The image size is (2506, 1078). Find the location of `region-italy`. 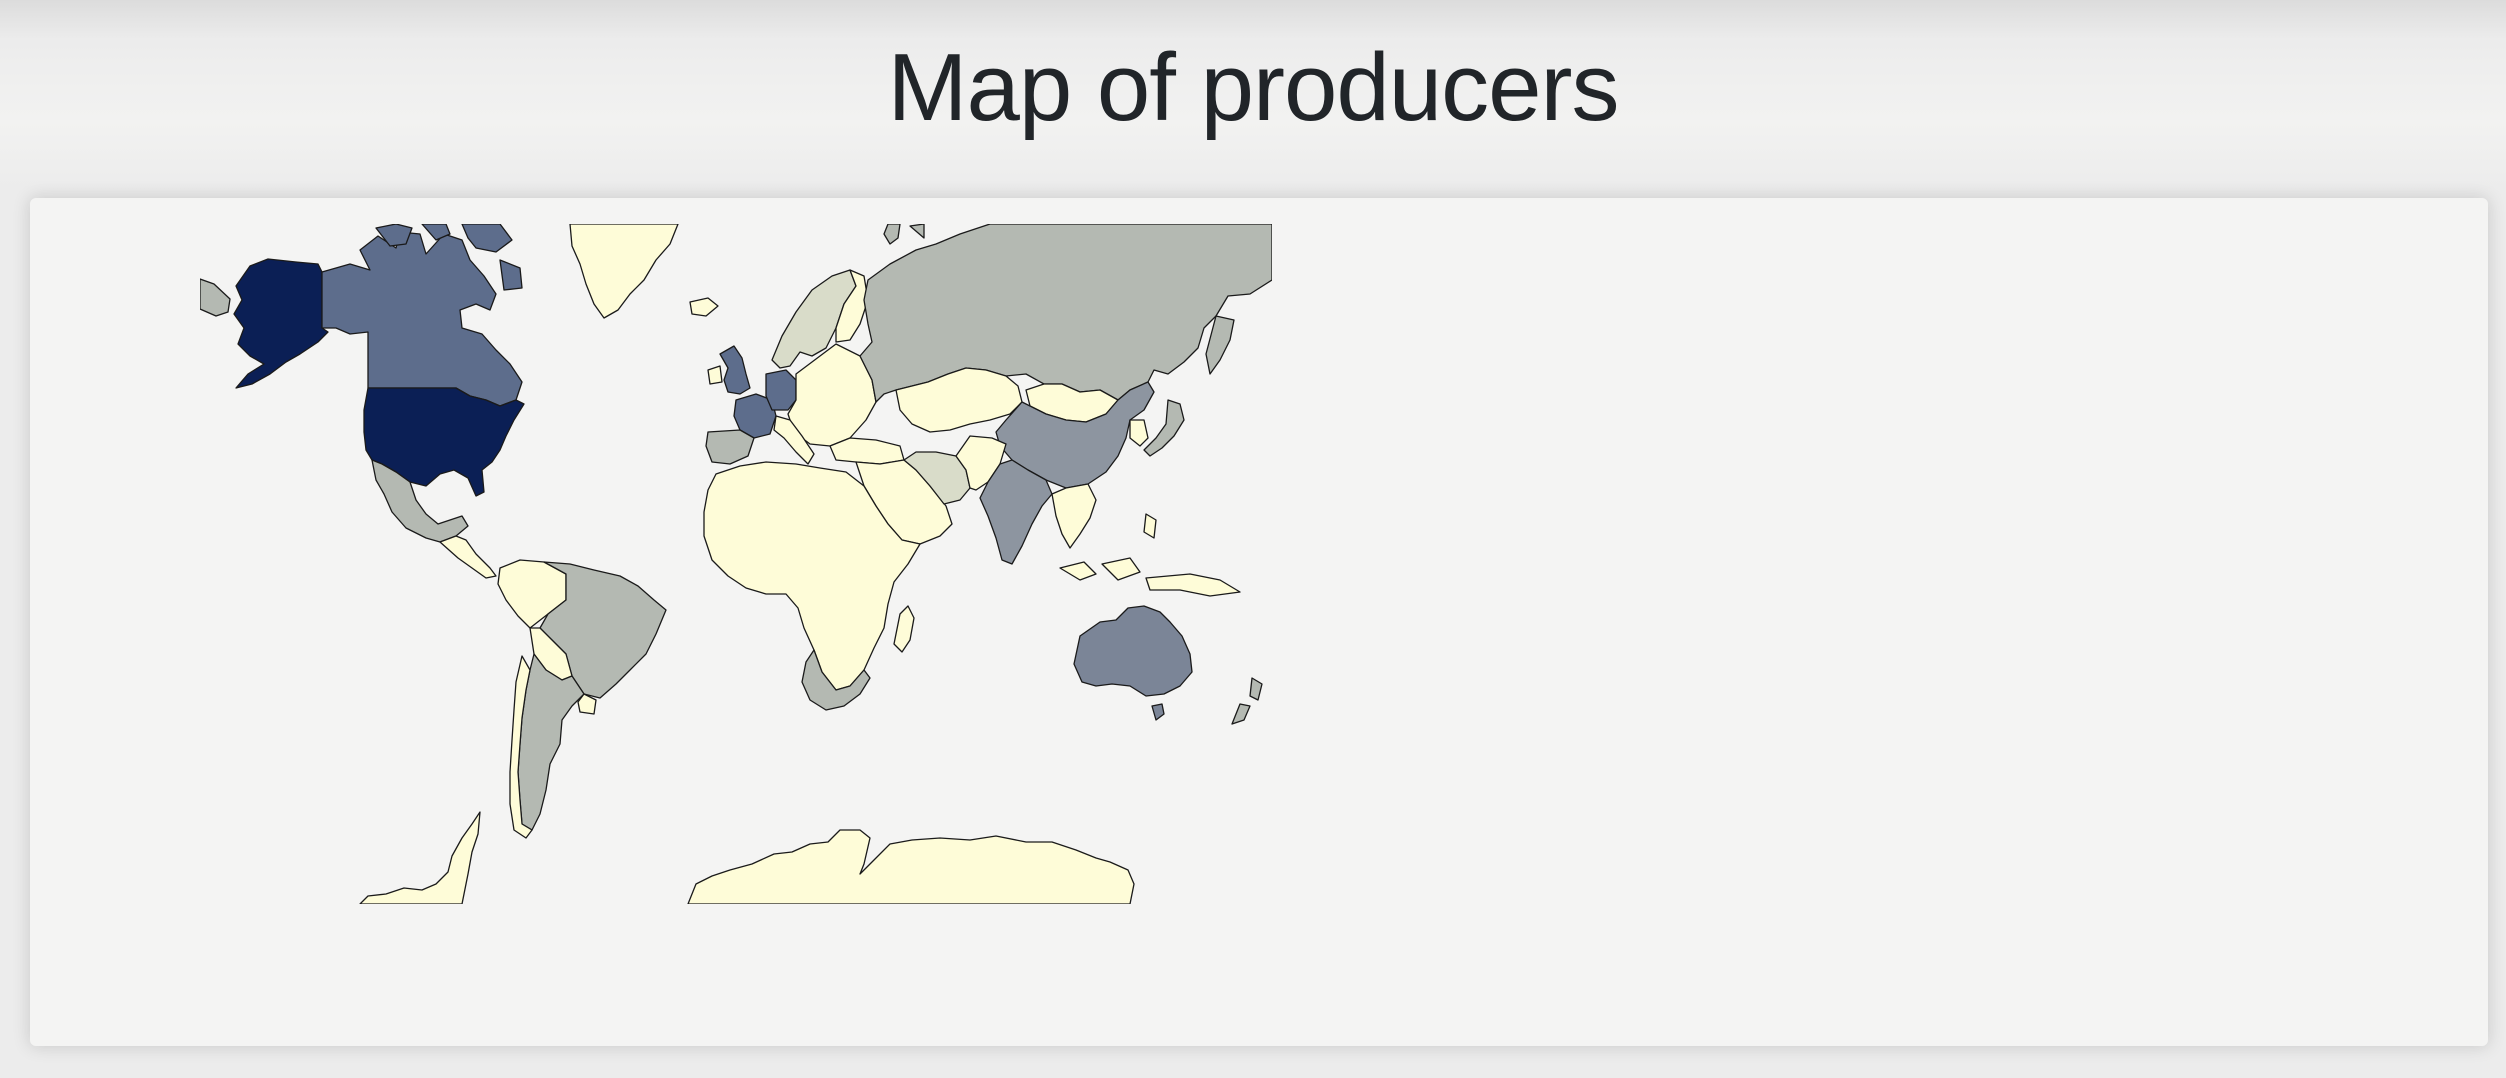

region-italy is located at coordinates (794, 440).